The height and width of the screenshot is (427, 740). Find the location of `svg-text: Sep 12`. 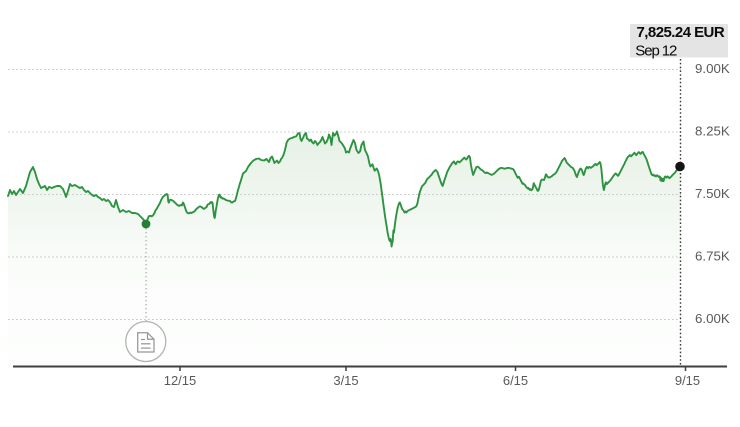

svg-text: Sep 12 is located at coordinates (656, 51).